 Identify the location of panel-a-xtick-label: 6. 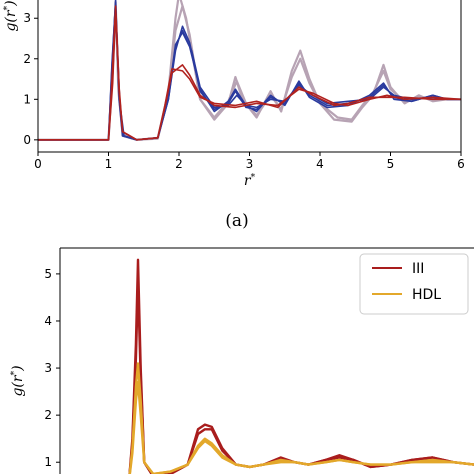
(461, 164).